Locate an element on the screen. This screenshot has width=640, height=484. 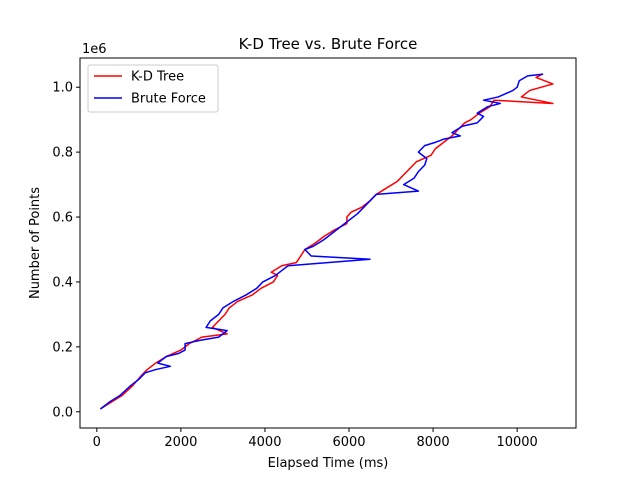
chart-title: K-D Tree vs. Brute Force is located at coordinates (328, 44).